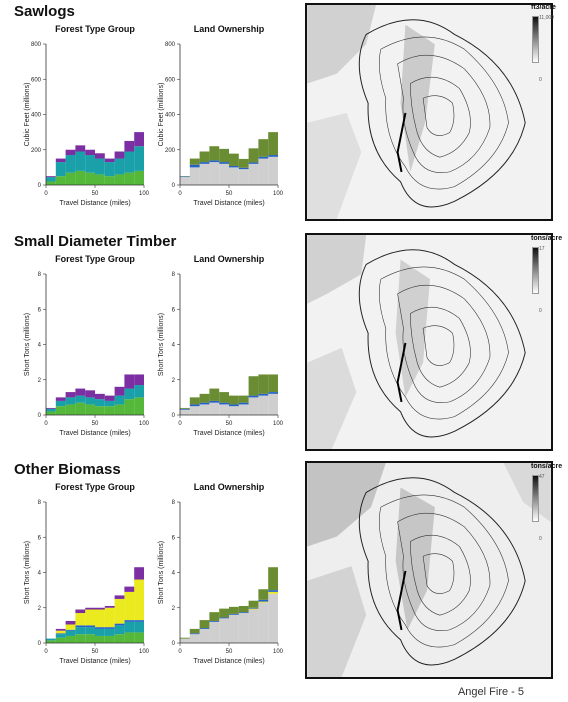 The height and width of the screenshot is (702, 568). I want to click on map-other-biomass, so click(429, 570).